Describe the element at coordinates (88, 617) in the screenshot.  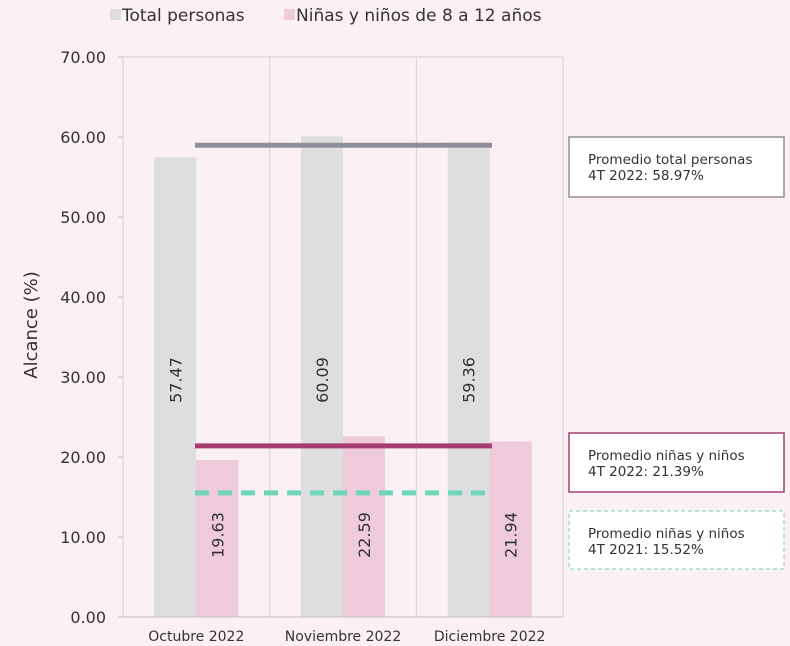
I see `y-tick-label: 0.00` at that location.